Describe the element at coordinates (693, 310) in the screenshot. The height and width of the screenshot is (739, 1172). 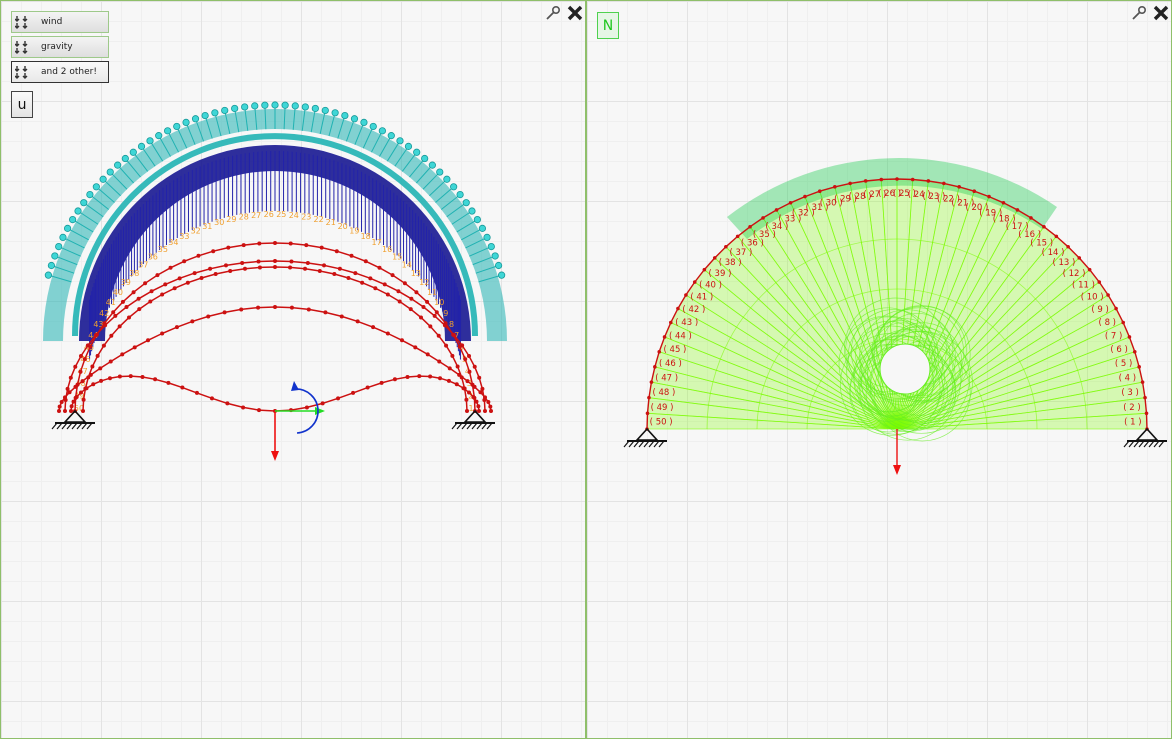
I see `element-label: ( 42 )` at that location.